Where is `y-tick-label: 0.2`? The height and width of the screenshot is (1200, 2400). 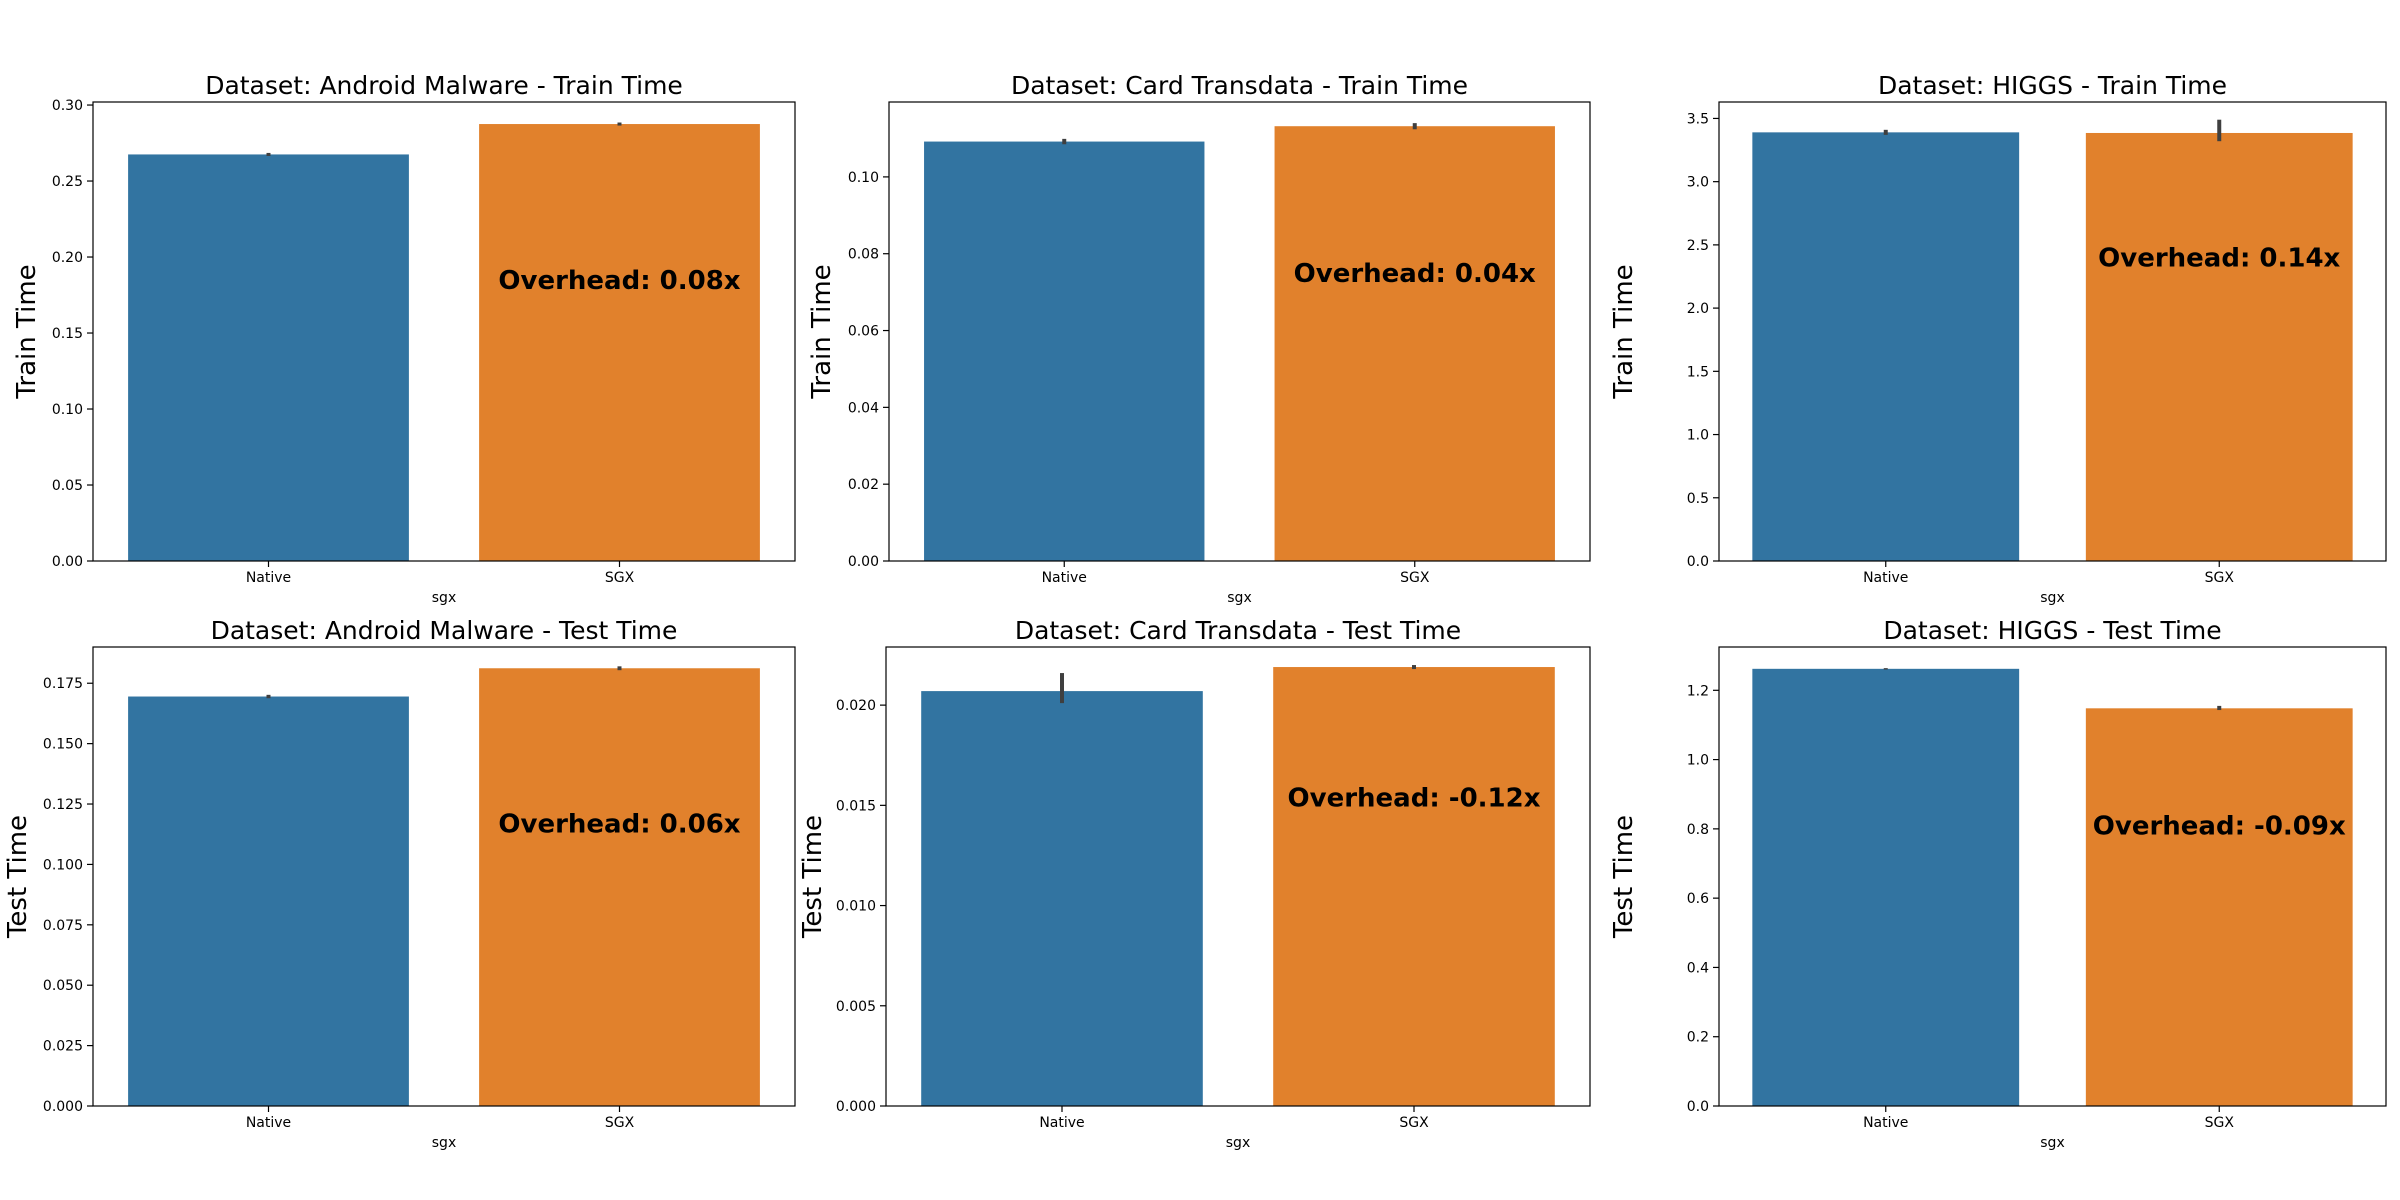
y-tick-label: 0.2 is located at coordinates (1698, 1038).